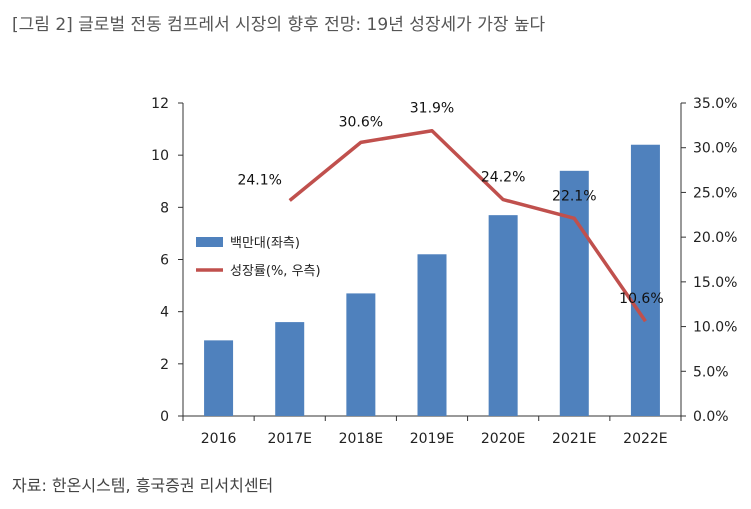 This screenshot has width=751, height=509. What do you see at coordinates (715, 149) in the screenshot?
I see `right-tick-label: 30.0%` at bounding box center [715, 149].